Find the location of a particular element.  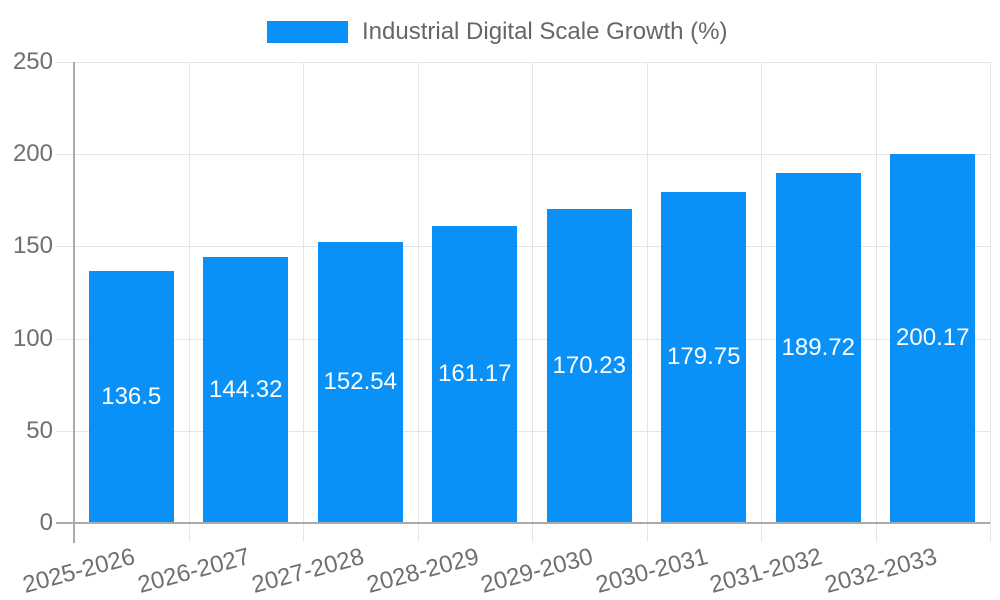

bar-2031-2032 is located at coordinates (818, 348).